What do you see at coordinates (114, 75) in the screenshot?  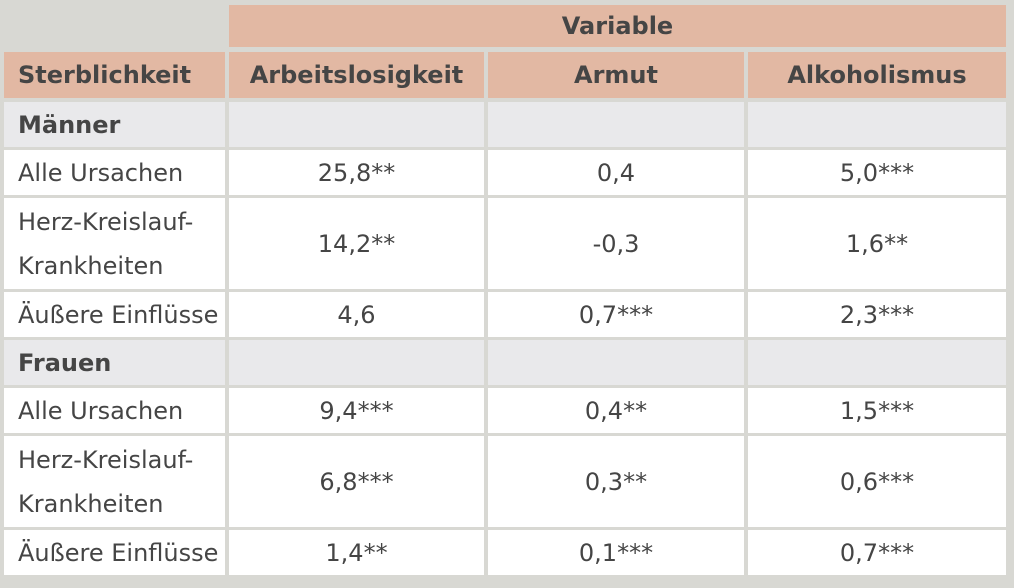 I see `row-header: Sterblichkeit` at bounding box center [114, 75].